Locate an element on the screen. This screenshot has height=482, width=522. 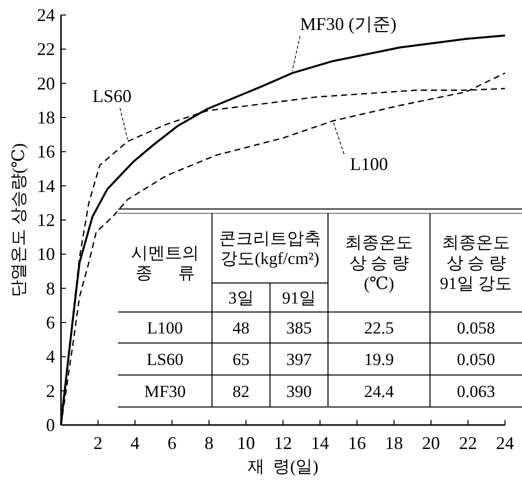
y-tick-label: 0 is located at coordinates (50, 425).